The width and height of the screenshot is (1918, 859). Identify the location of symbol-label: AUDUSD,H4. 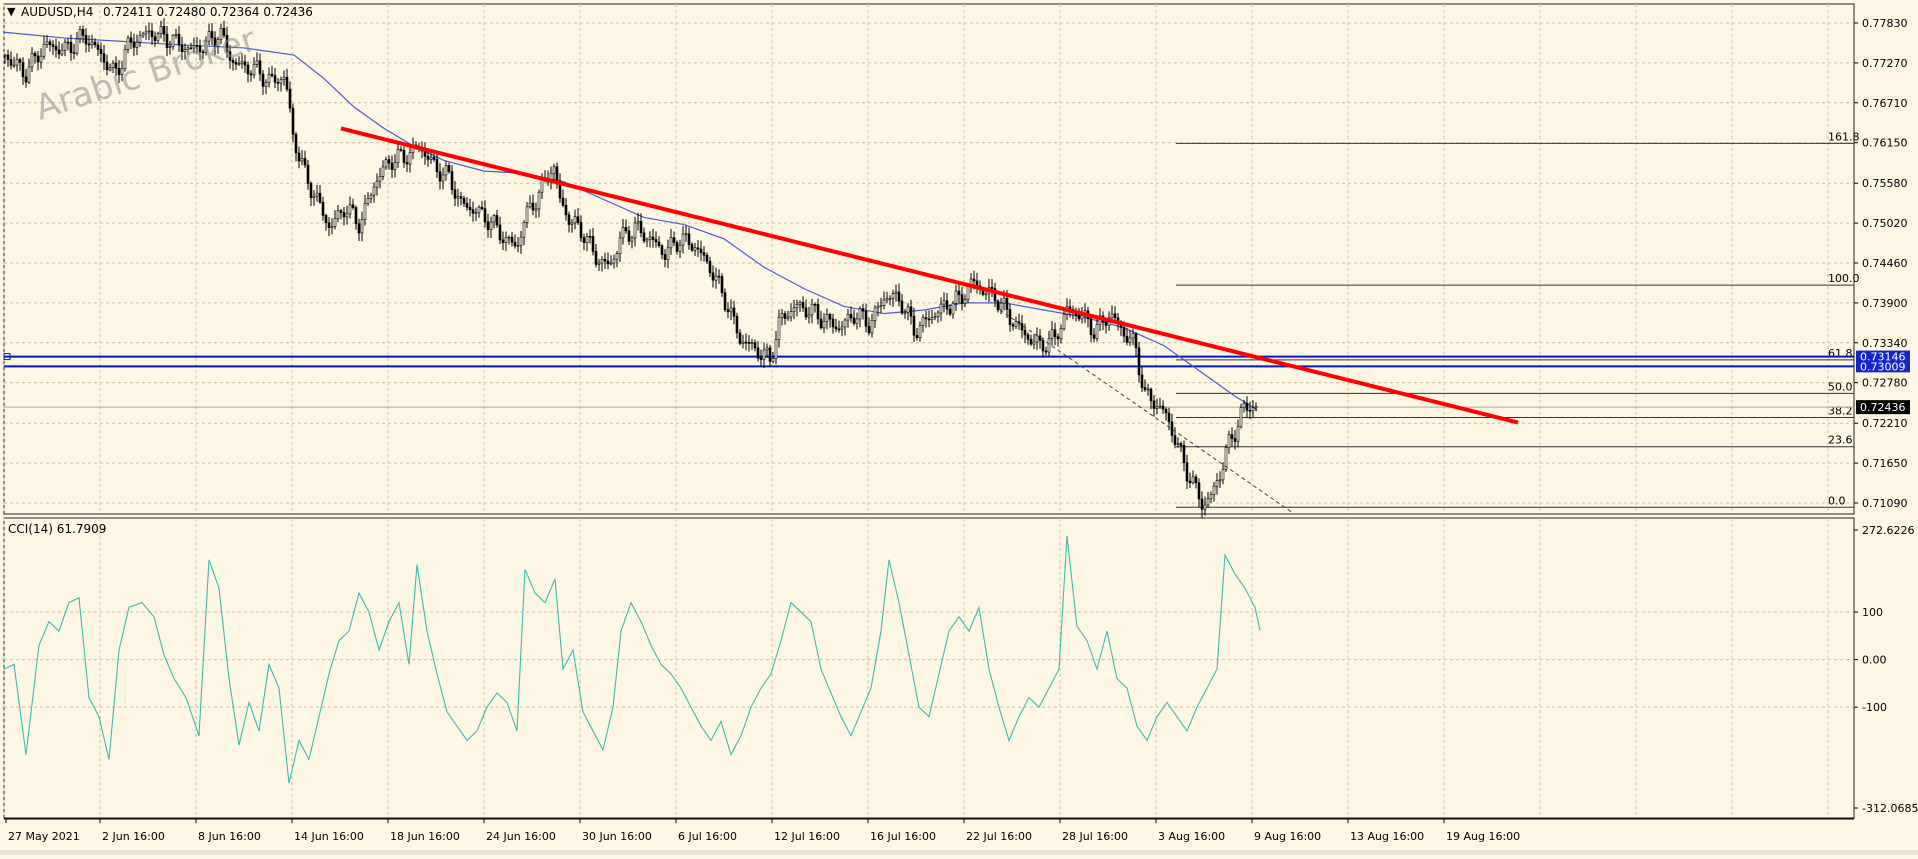
(57, 12).